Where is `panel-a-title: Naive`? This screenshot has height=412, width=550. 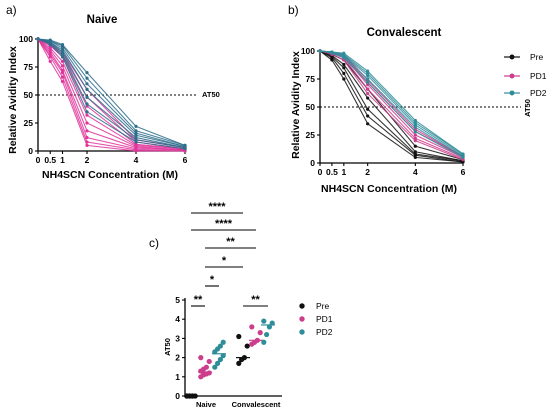
panel-a-title: Naive is located at coordinates (102, 20).